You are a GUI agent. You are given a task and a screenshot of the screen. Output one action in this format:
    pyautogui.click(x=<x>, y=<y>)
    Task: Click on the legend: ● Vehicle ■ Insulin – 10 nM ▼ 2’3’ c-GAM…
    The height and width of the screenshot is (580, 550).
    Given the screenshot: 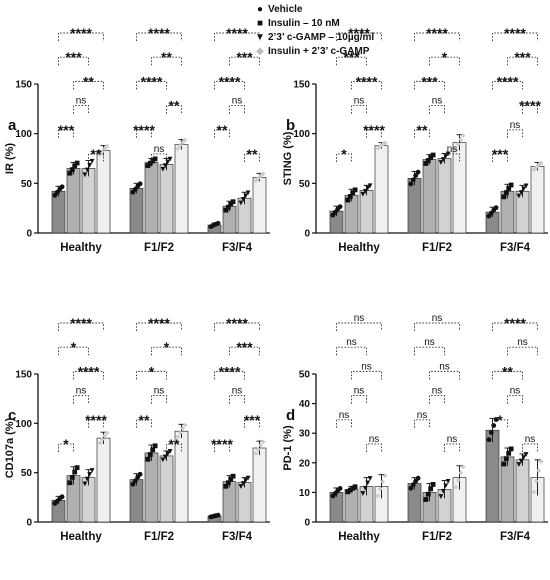 What is the action you would take?
    pyautogui.click(x=313, y=30)
    